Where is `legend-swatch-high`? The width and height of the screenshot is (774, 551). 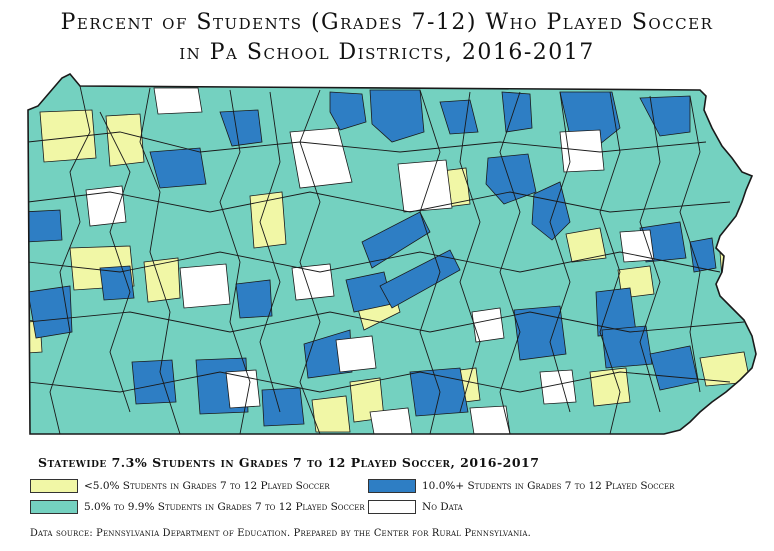 legend-swatch-high is located at coordinates (392, 486).